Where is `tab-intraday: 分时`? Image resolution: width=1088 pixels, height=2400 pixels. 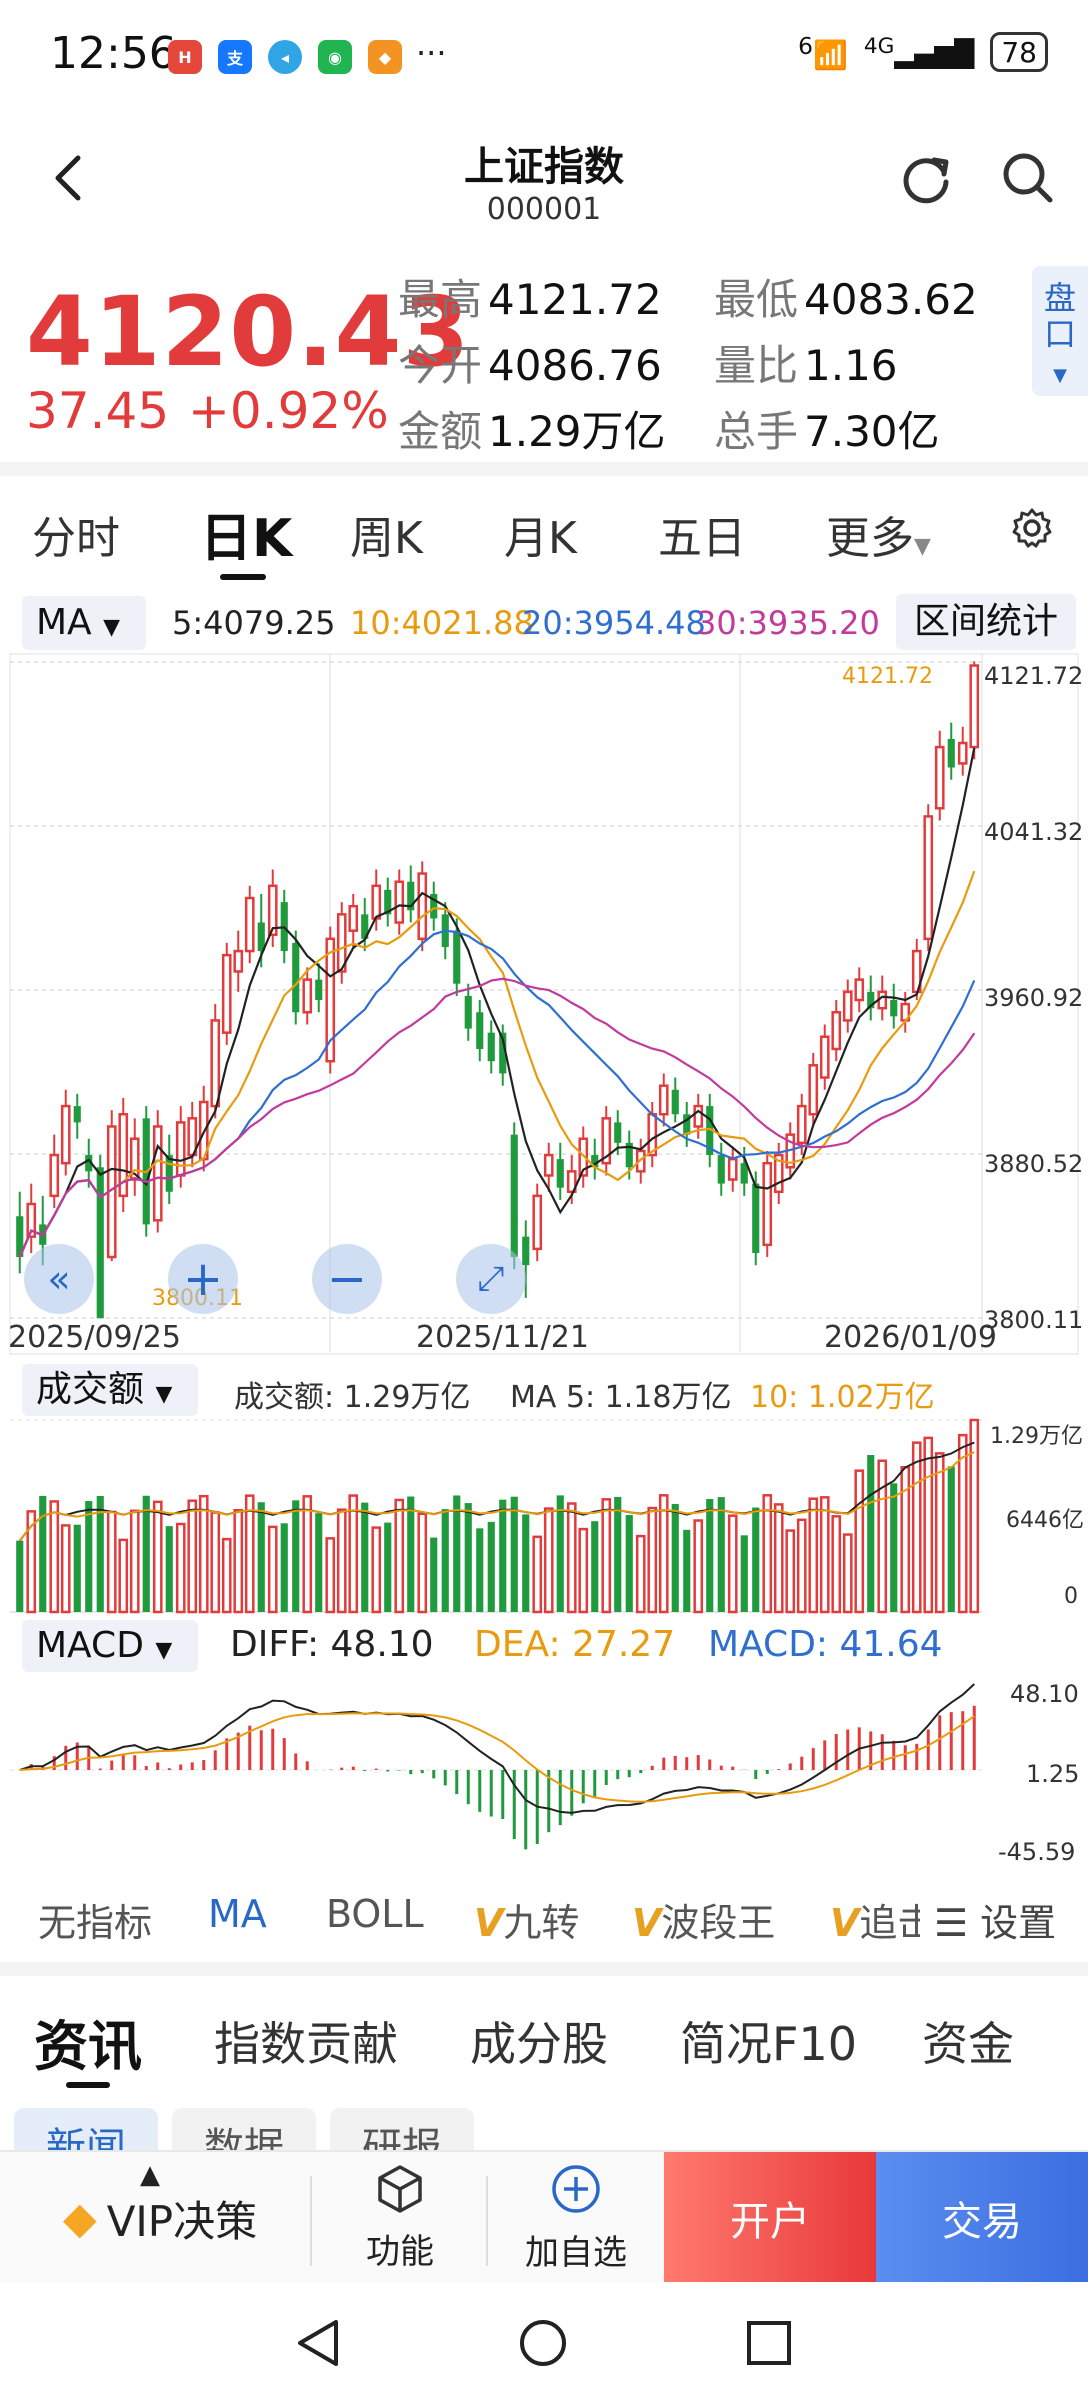
tab-intraday: 分时 is located at coordinates (76, 538).